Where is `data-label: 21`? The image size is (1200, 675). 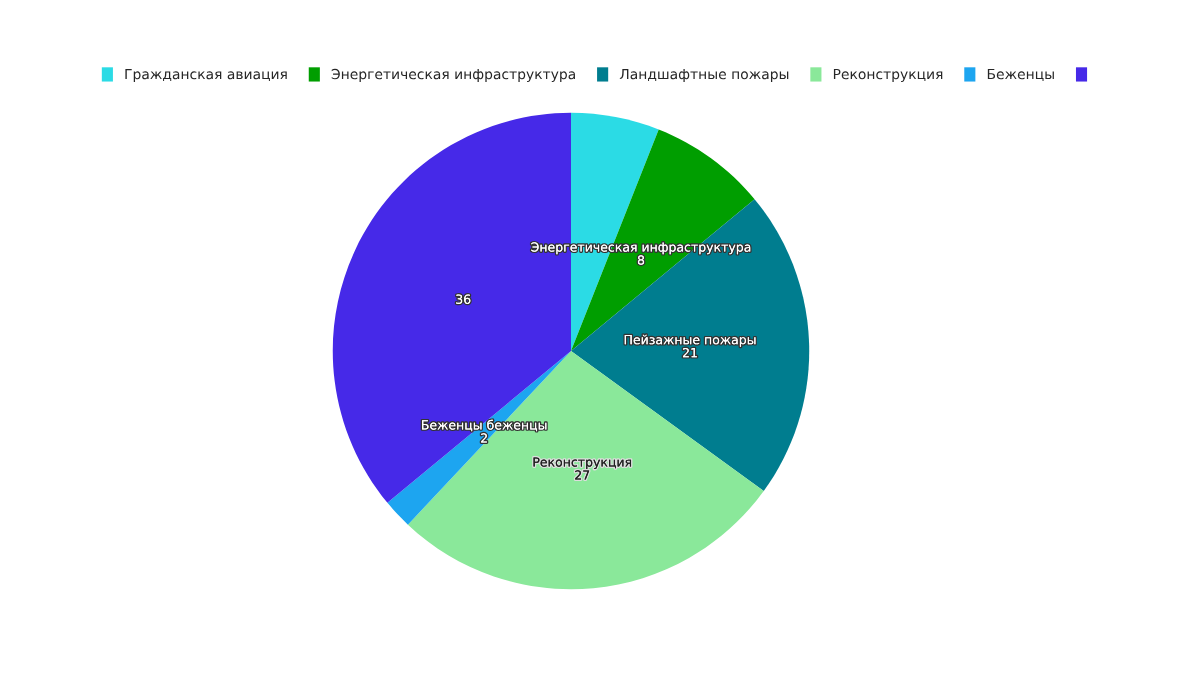
data-label: 21 is located at coordinates (690, 352).